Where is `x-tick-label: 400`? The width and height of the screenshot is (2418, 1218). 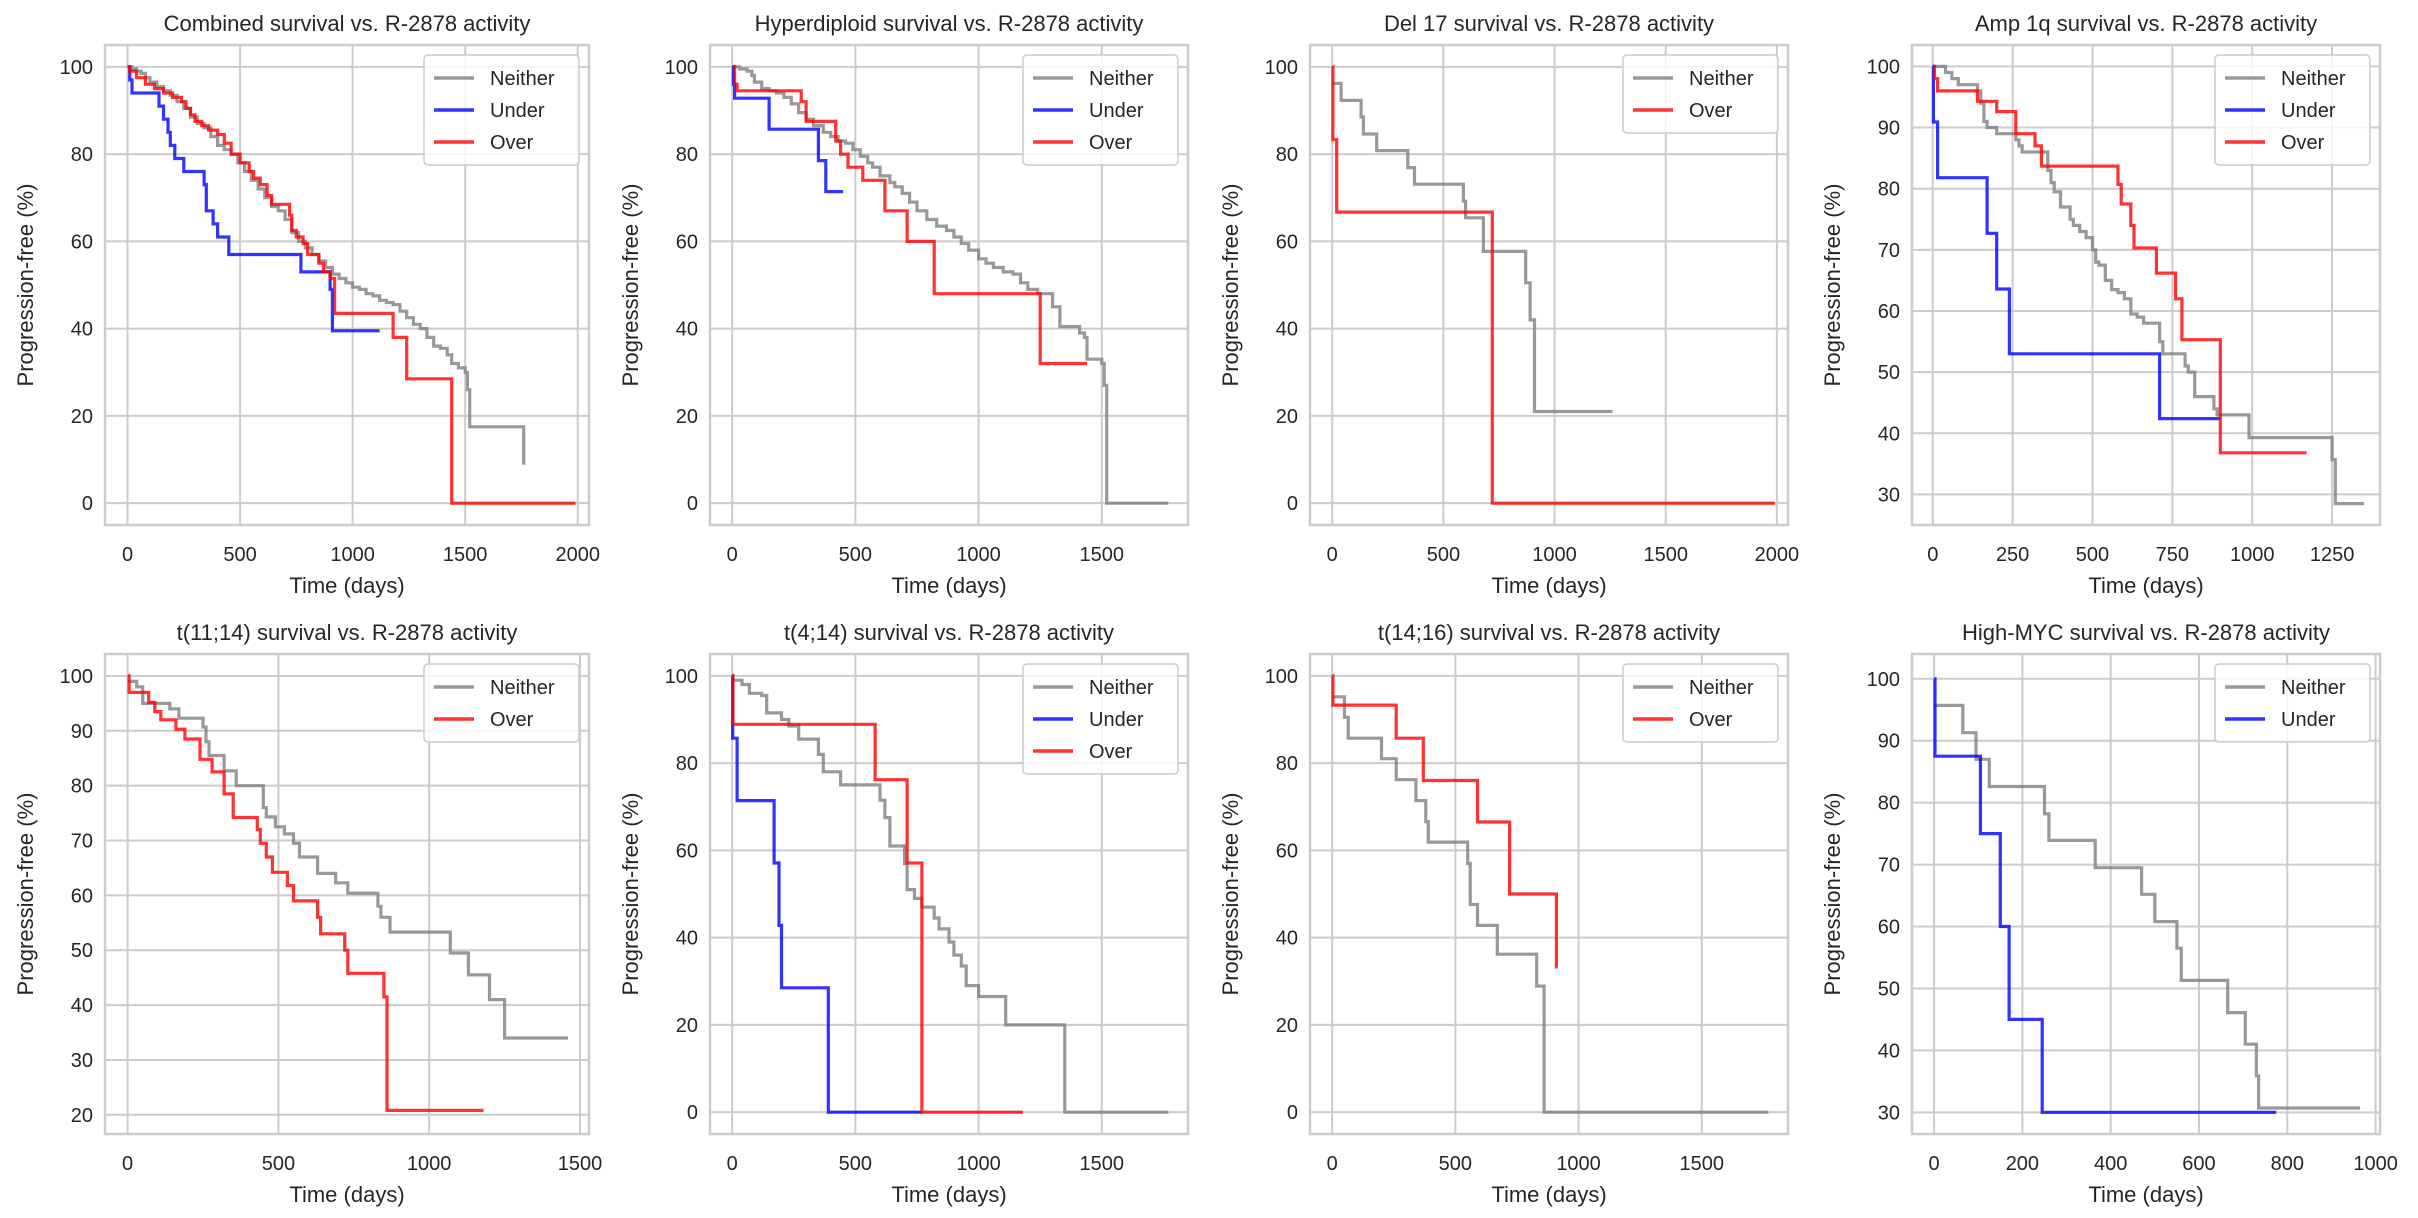 x-tick-label: 400 is located at coordinates (2110, 1164).